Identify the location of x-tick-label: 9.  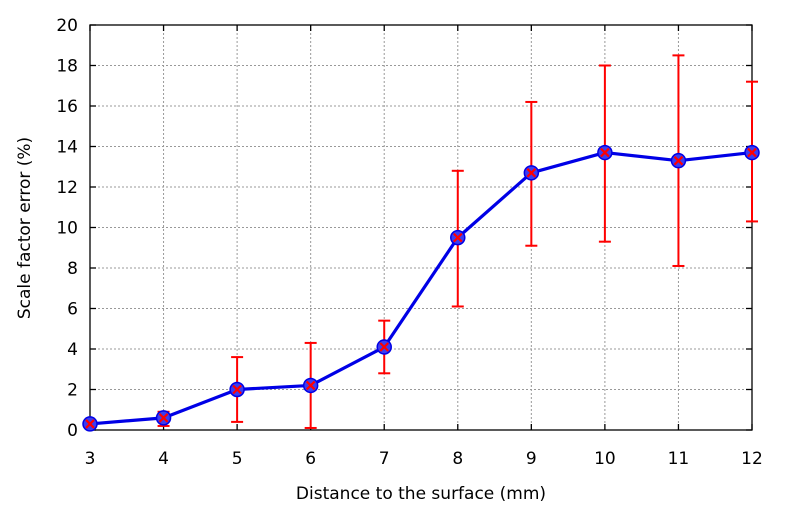
(531, 459).